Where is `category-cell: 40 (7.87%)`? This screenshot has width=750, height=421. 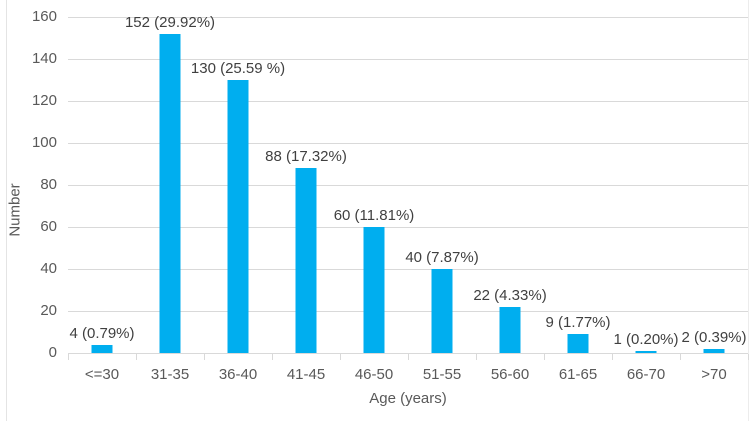
category-cell: 40 (7.87%) is located at coordinates (442, 185).